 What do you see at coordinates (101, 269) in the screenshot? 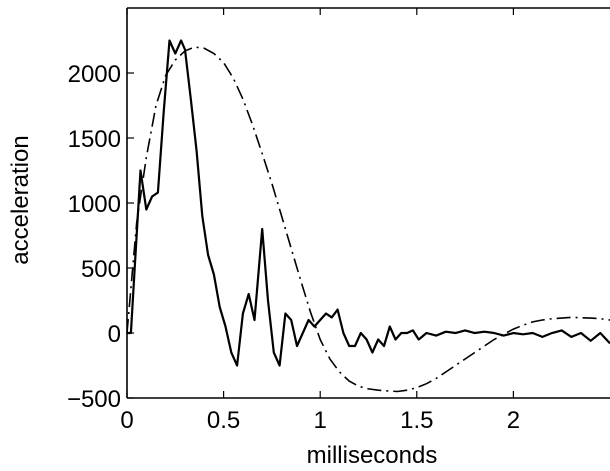
I see `y-tick-label: 500` at bounding box center [101, 269].